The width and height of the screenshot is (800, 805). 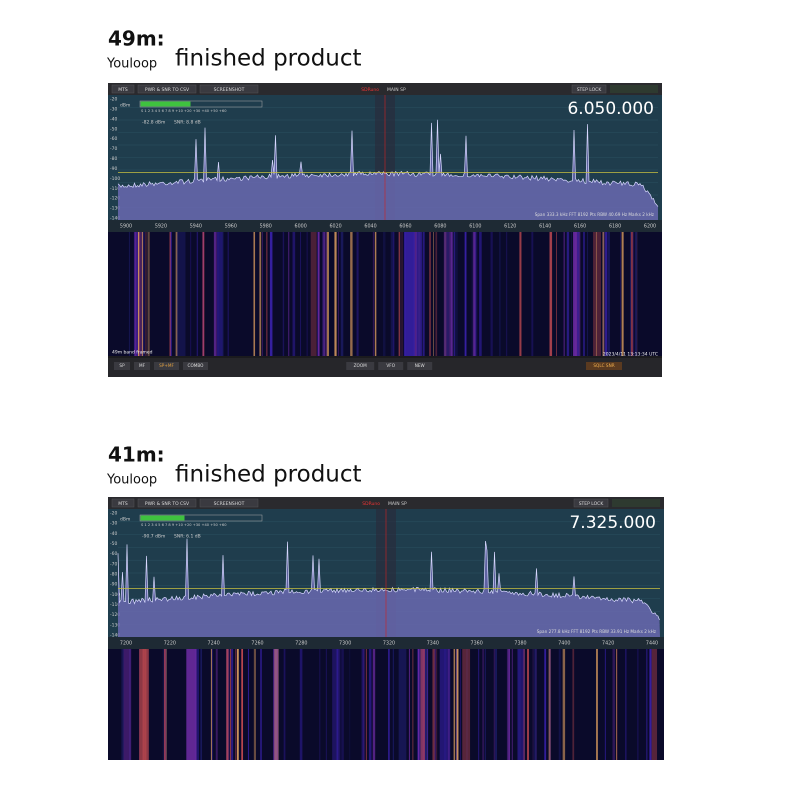 What do you see at coordinates (266, 227) in the screenshot?
I see `freq-label: 5980` at bounding box center [266, 227].